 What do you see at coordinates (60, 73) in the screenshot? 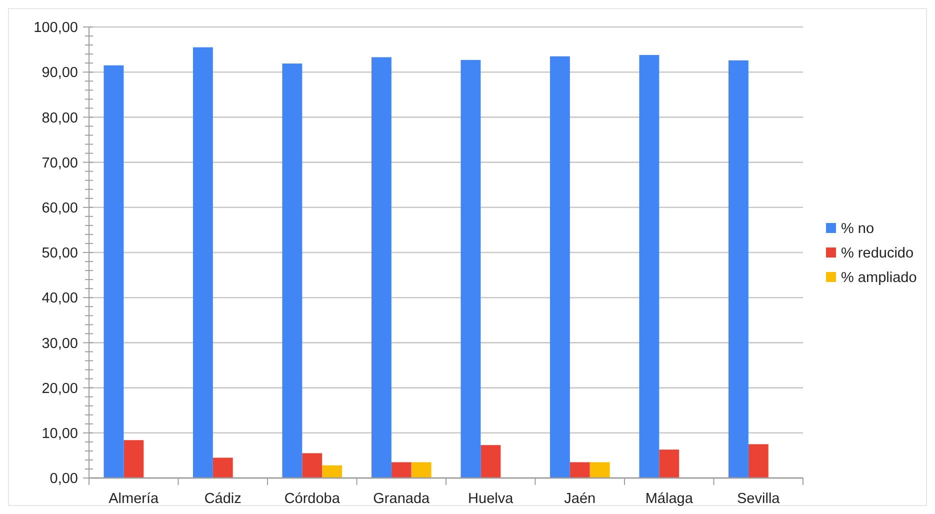
I see `y-tick-label: 90,00` at bounding box center [60, 73].